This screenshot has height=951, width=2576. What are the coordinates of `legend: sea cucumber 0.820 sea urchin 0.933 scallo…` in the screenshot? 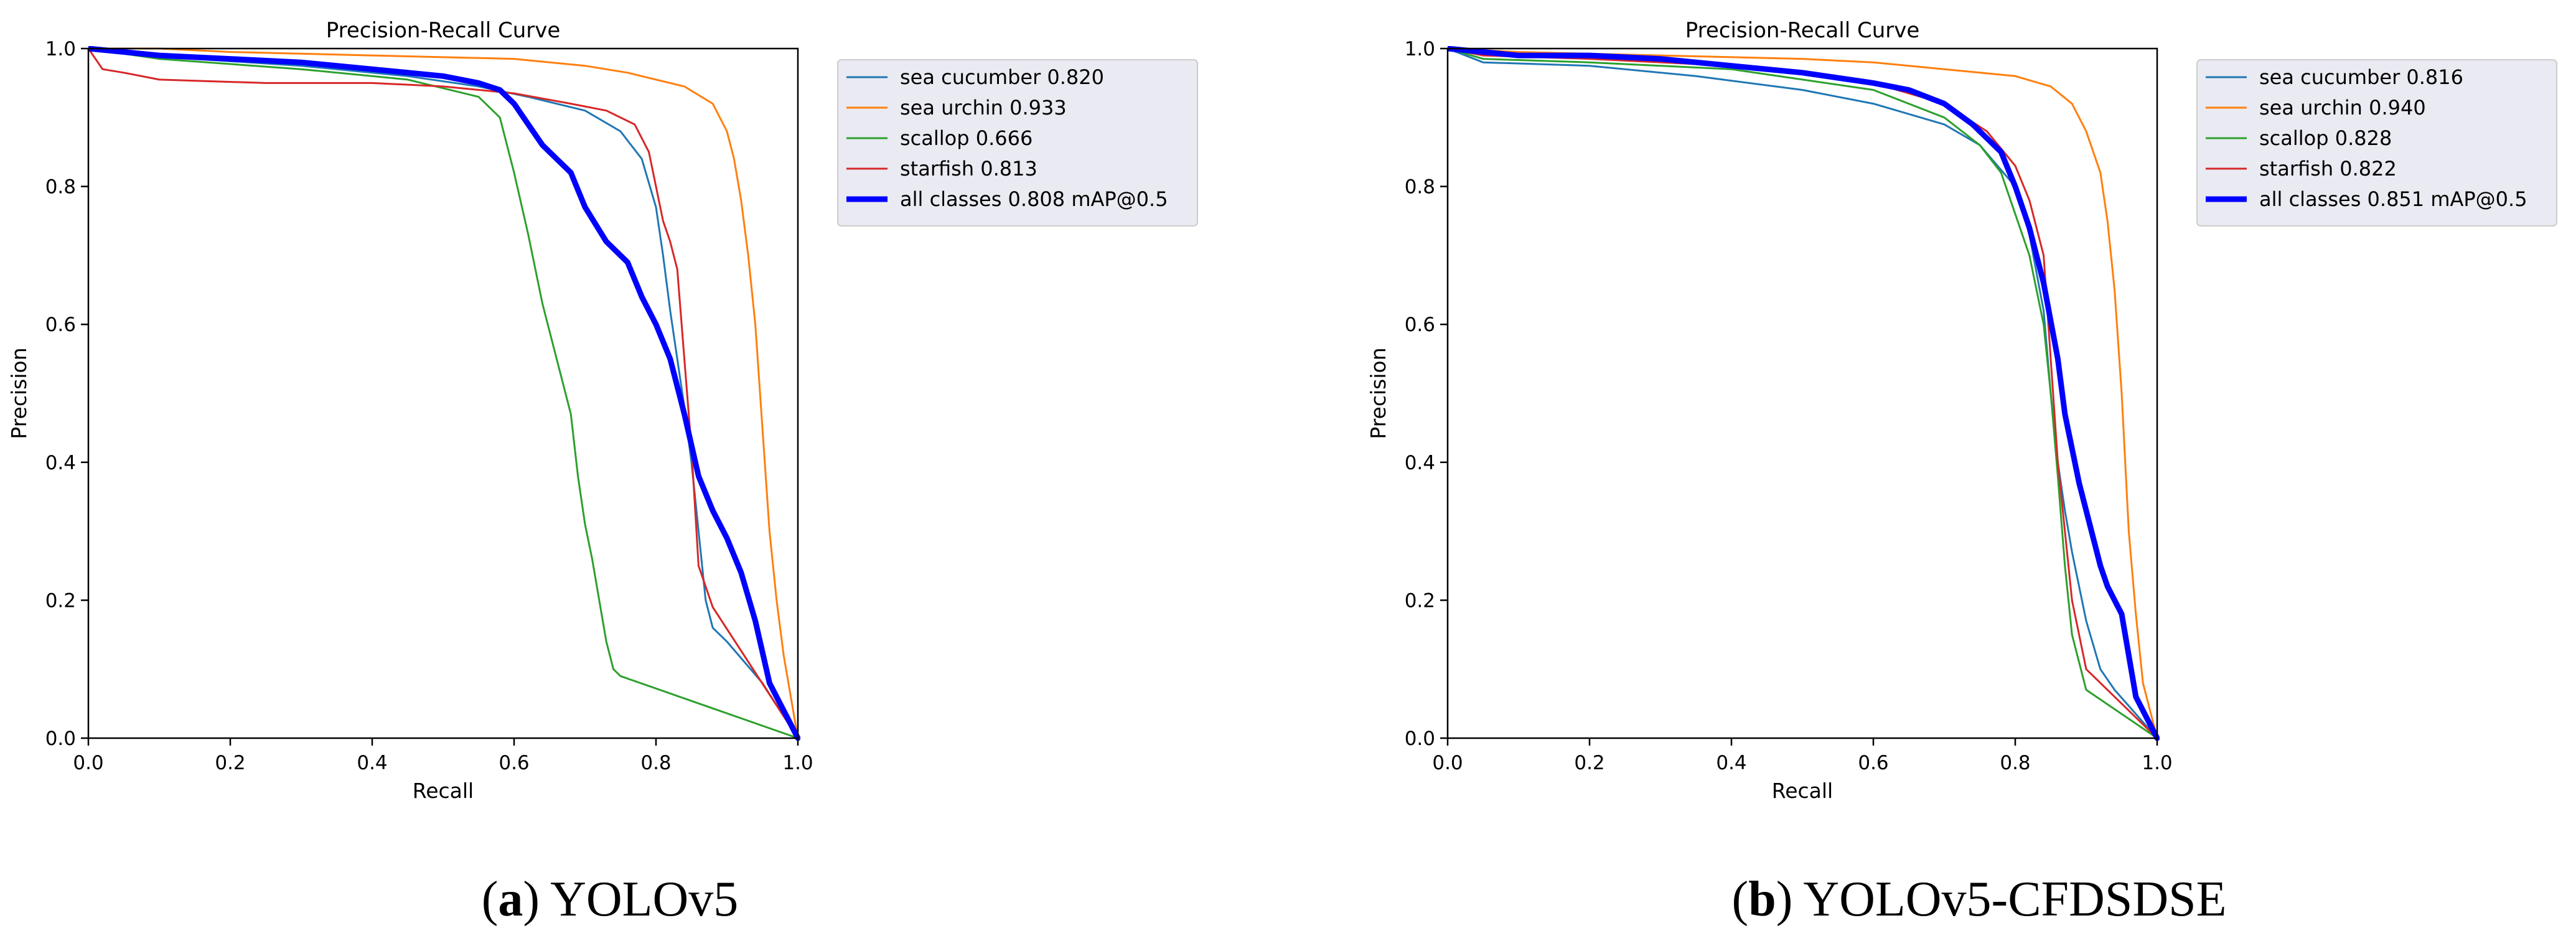 It's located at (1017, 143).